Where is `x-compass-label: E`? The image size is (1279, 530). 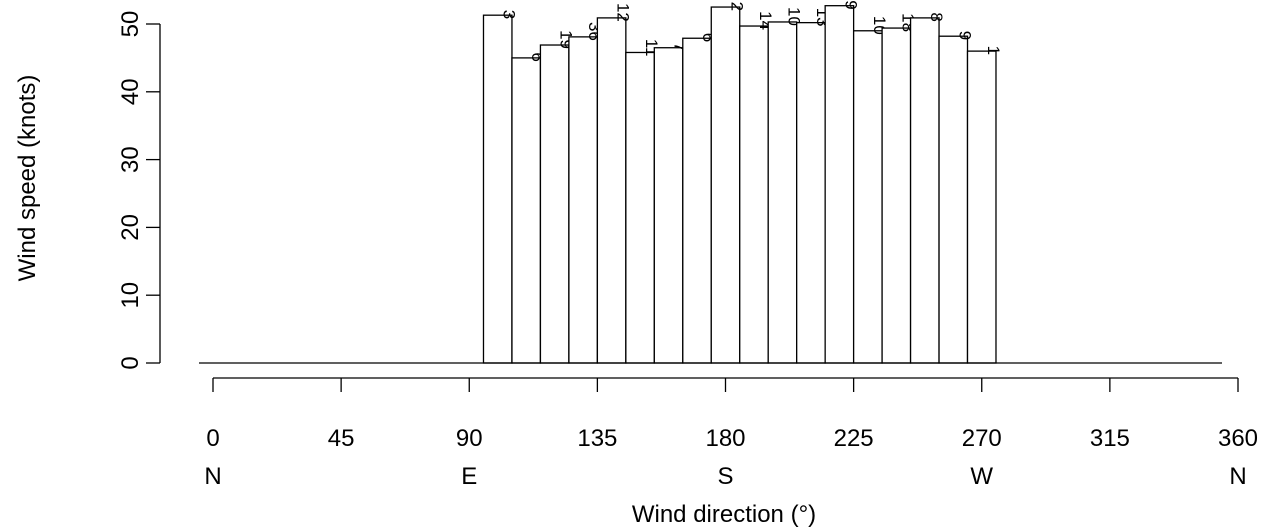 x-compass-label: E is located at coordinates (469, 476).